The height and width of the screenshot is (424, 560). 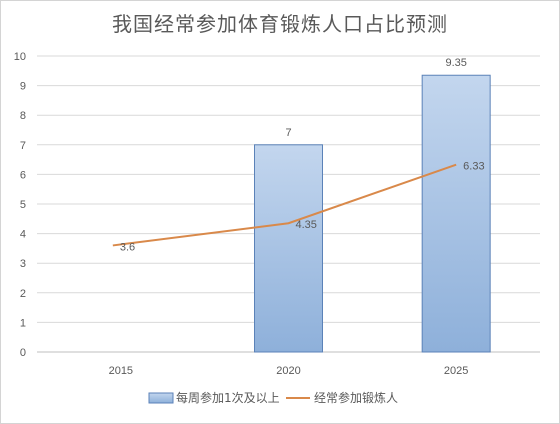 What do you see at coordinates (23, 146) in the screenshot?
I see `y-tick-label: 7` at bounding box center [23, 146].